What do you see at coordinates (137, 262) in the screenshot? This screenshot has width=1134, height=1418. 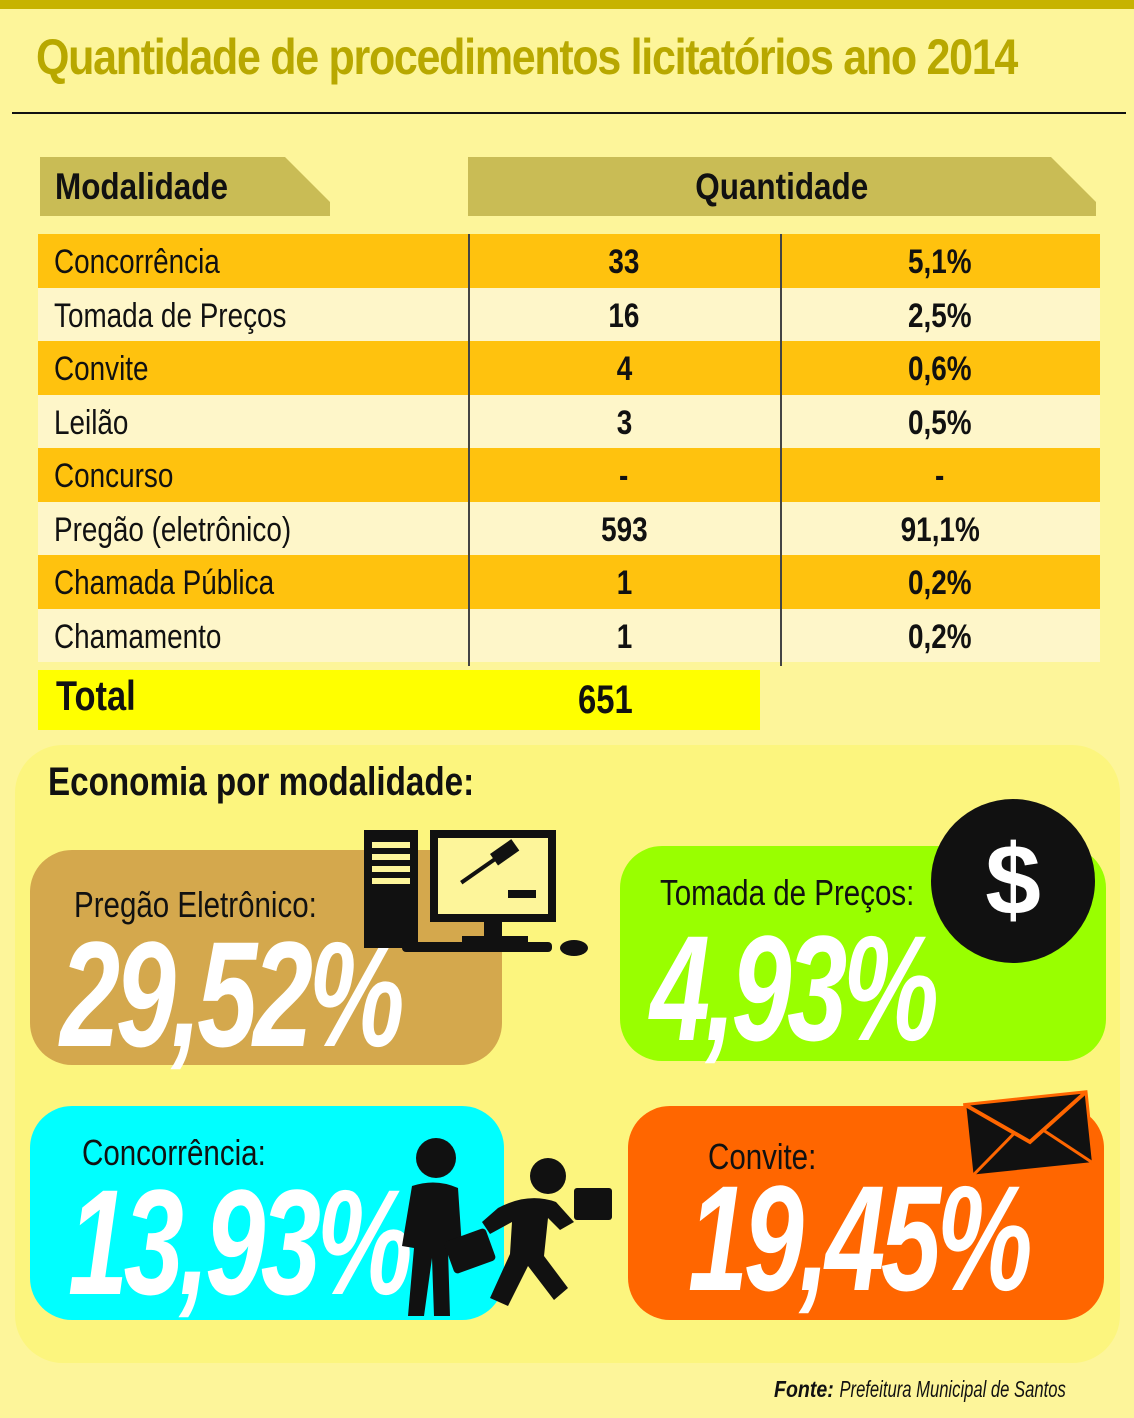 I see `row-name: Concorrência` at bounding box center [137, 262].